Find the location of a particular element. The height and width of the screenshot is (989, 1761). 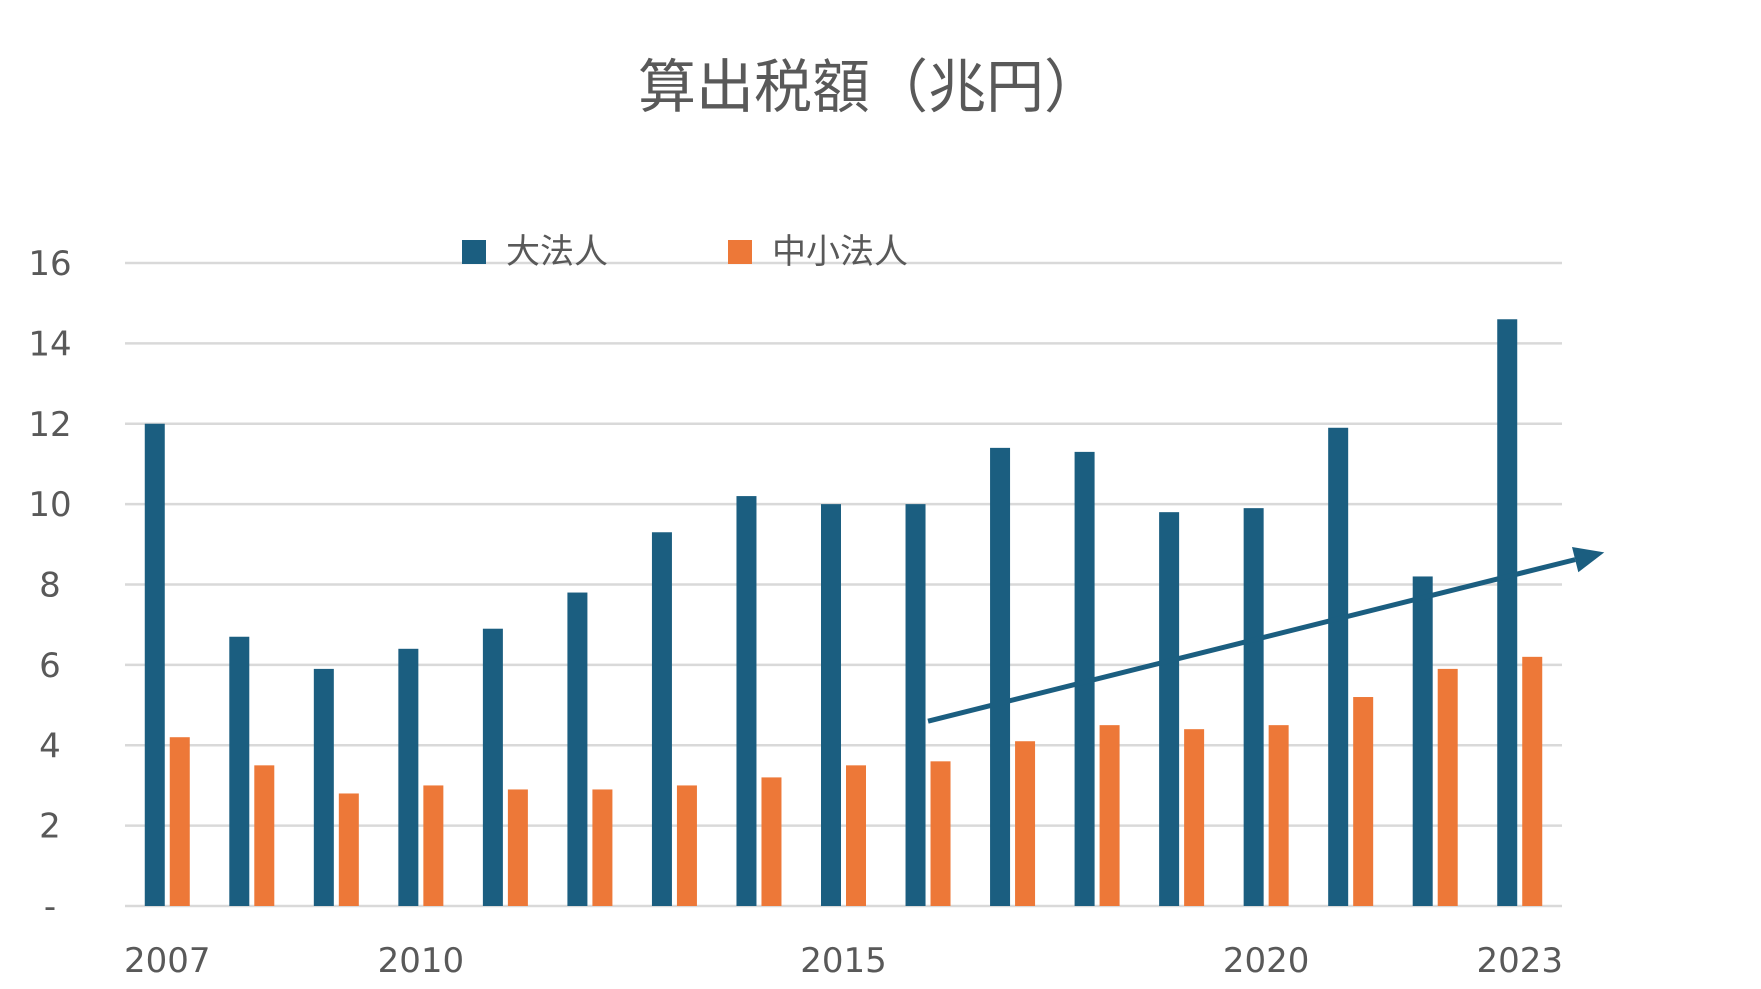

x-tick-label: 2020 is located at coordinates (1266, 961).